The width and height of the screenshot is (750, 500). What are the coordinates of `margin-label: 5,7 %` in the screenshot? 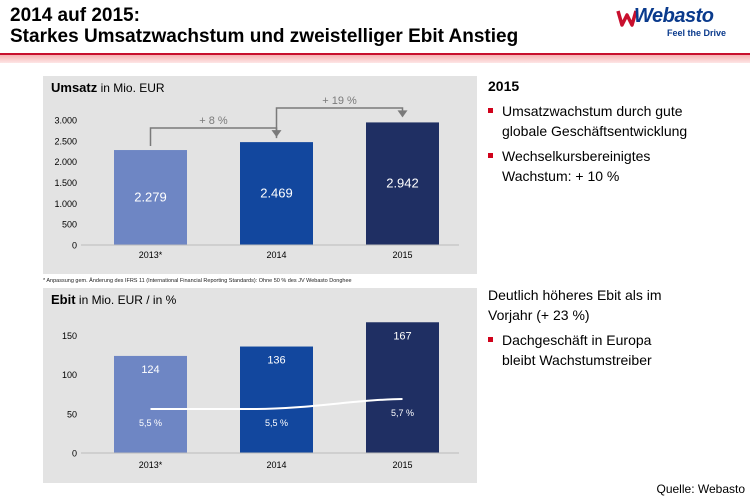 It's located at (402, 413).